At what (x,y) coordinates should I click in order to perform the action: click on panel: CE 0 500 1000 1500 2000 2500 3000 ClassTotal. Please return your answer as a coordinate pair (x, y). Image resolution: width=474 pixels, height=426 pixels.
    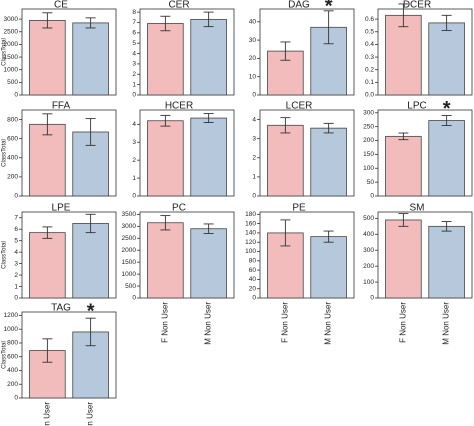
    Looking at the image, I should click on (59, 49).